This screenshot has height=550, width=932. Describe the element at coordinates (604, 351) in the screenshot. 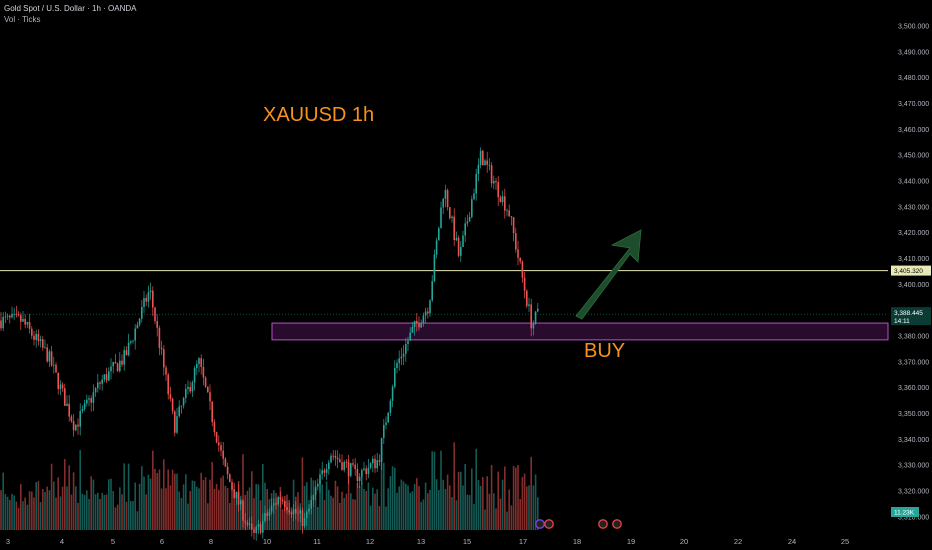

I see `buy-annotation: BUY` at that location.